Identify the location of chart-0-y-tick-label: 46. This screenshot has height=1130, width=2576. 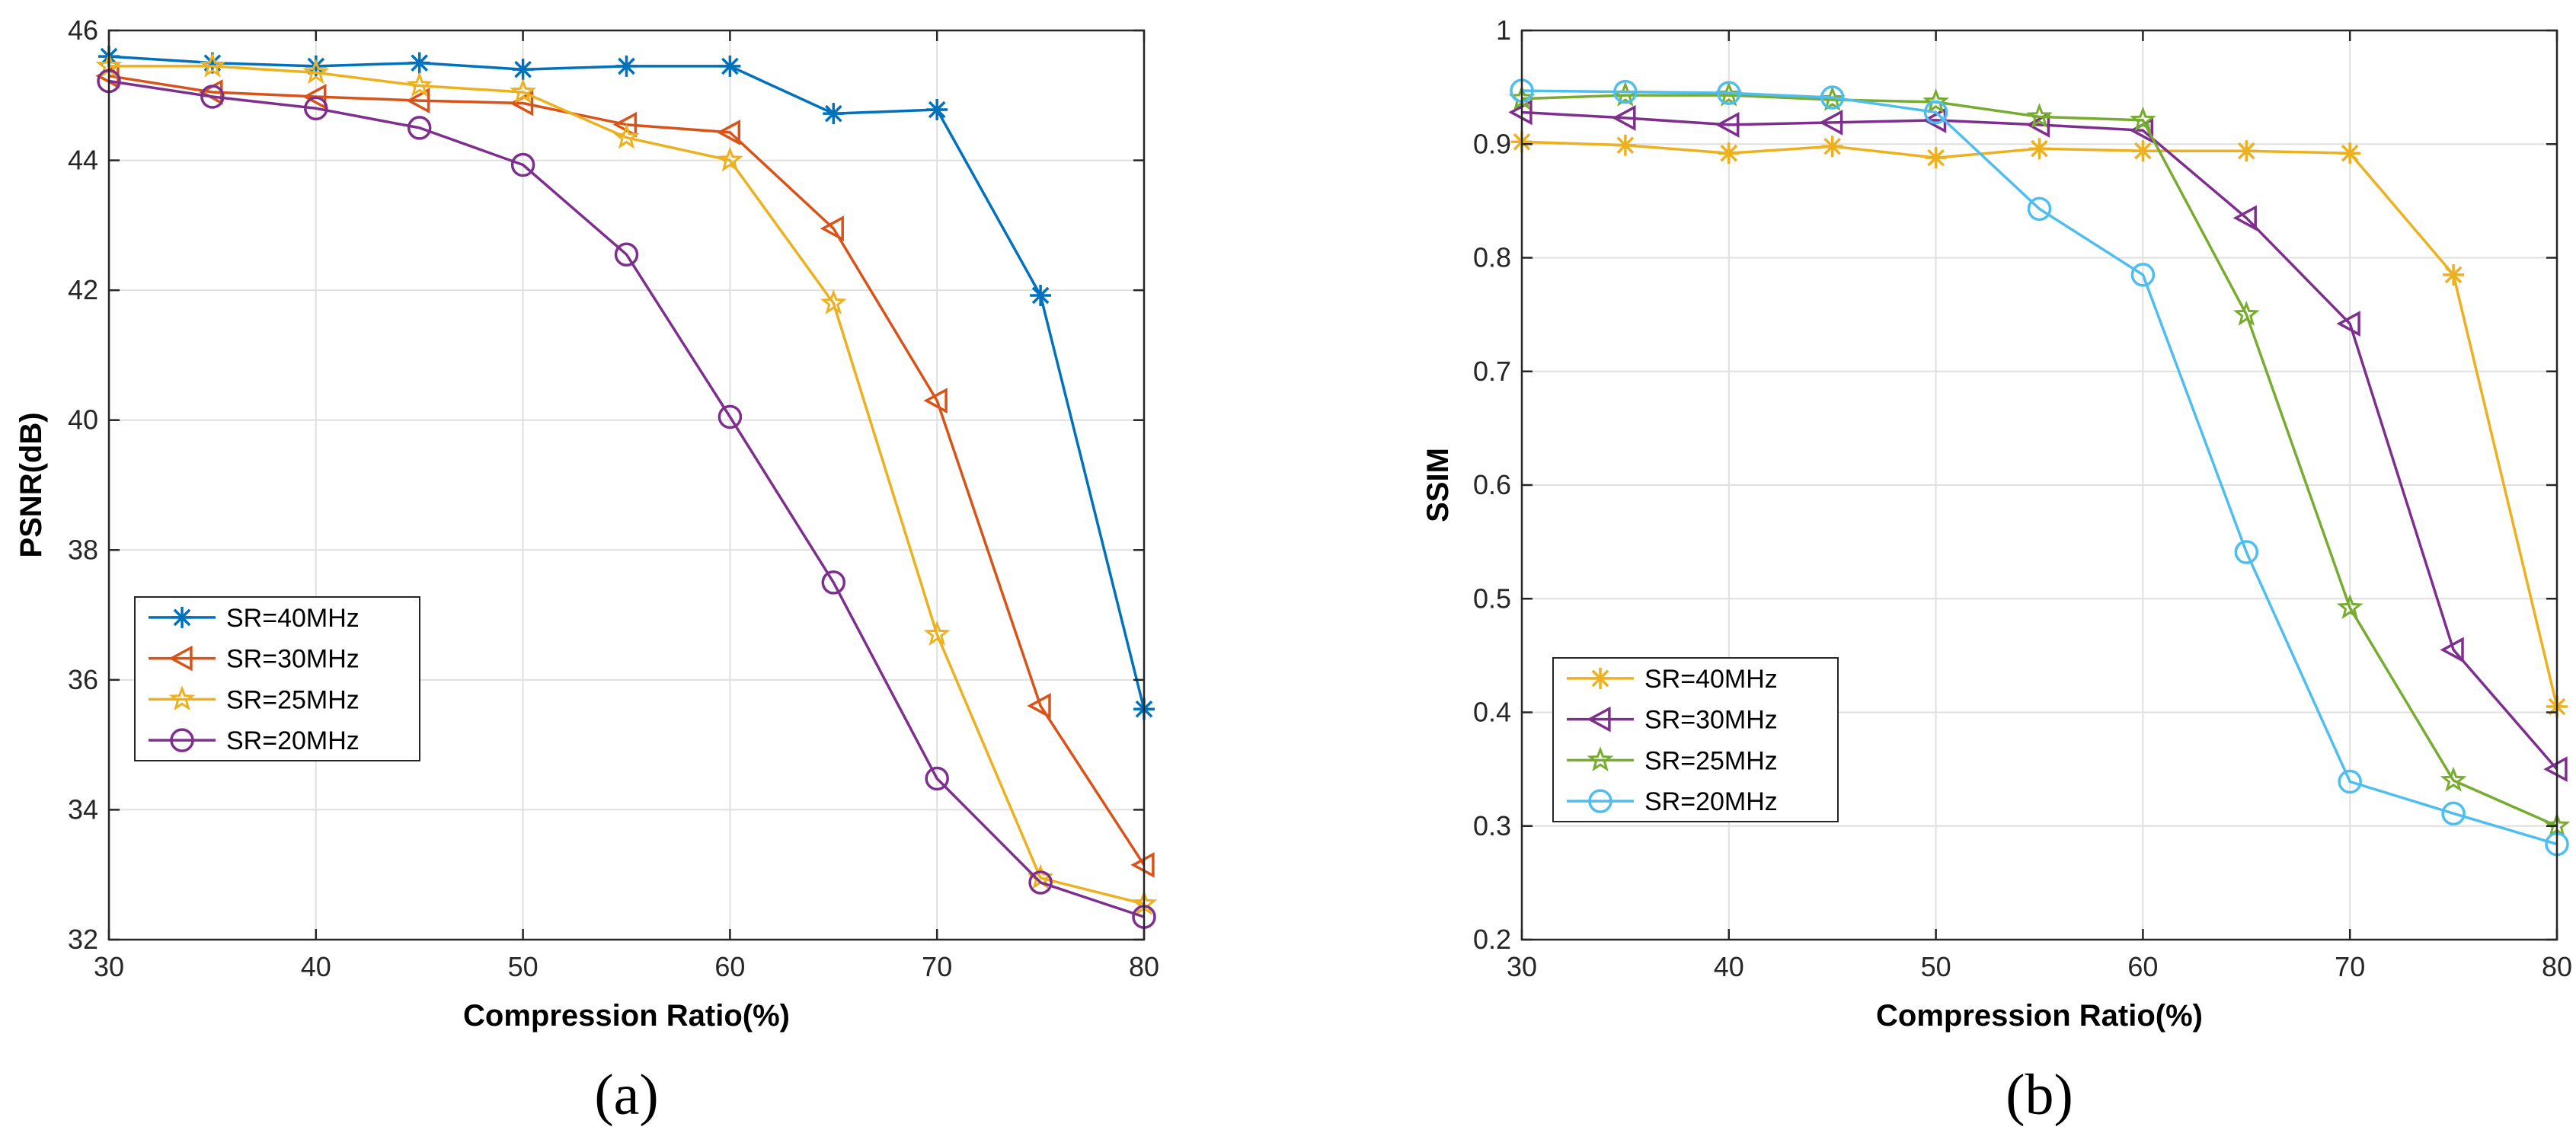
(83, 30).